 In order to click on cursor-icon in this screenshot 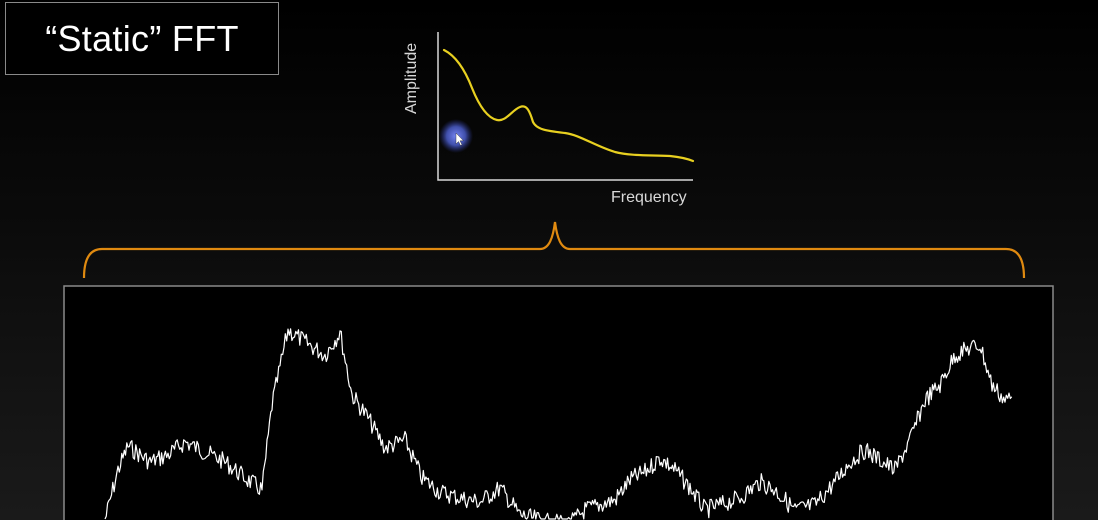, I will do `click(459, 139)`.